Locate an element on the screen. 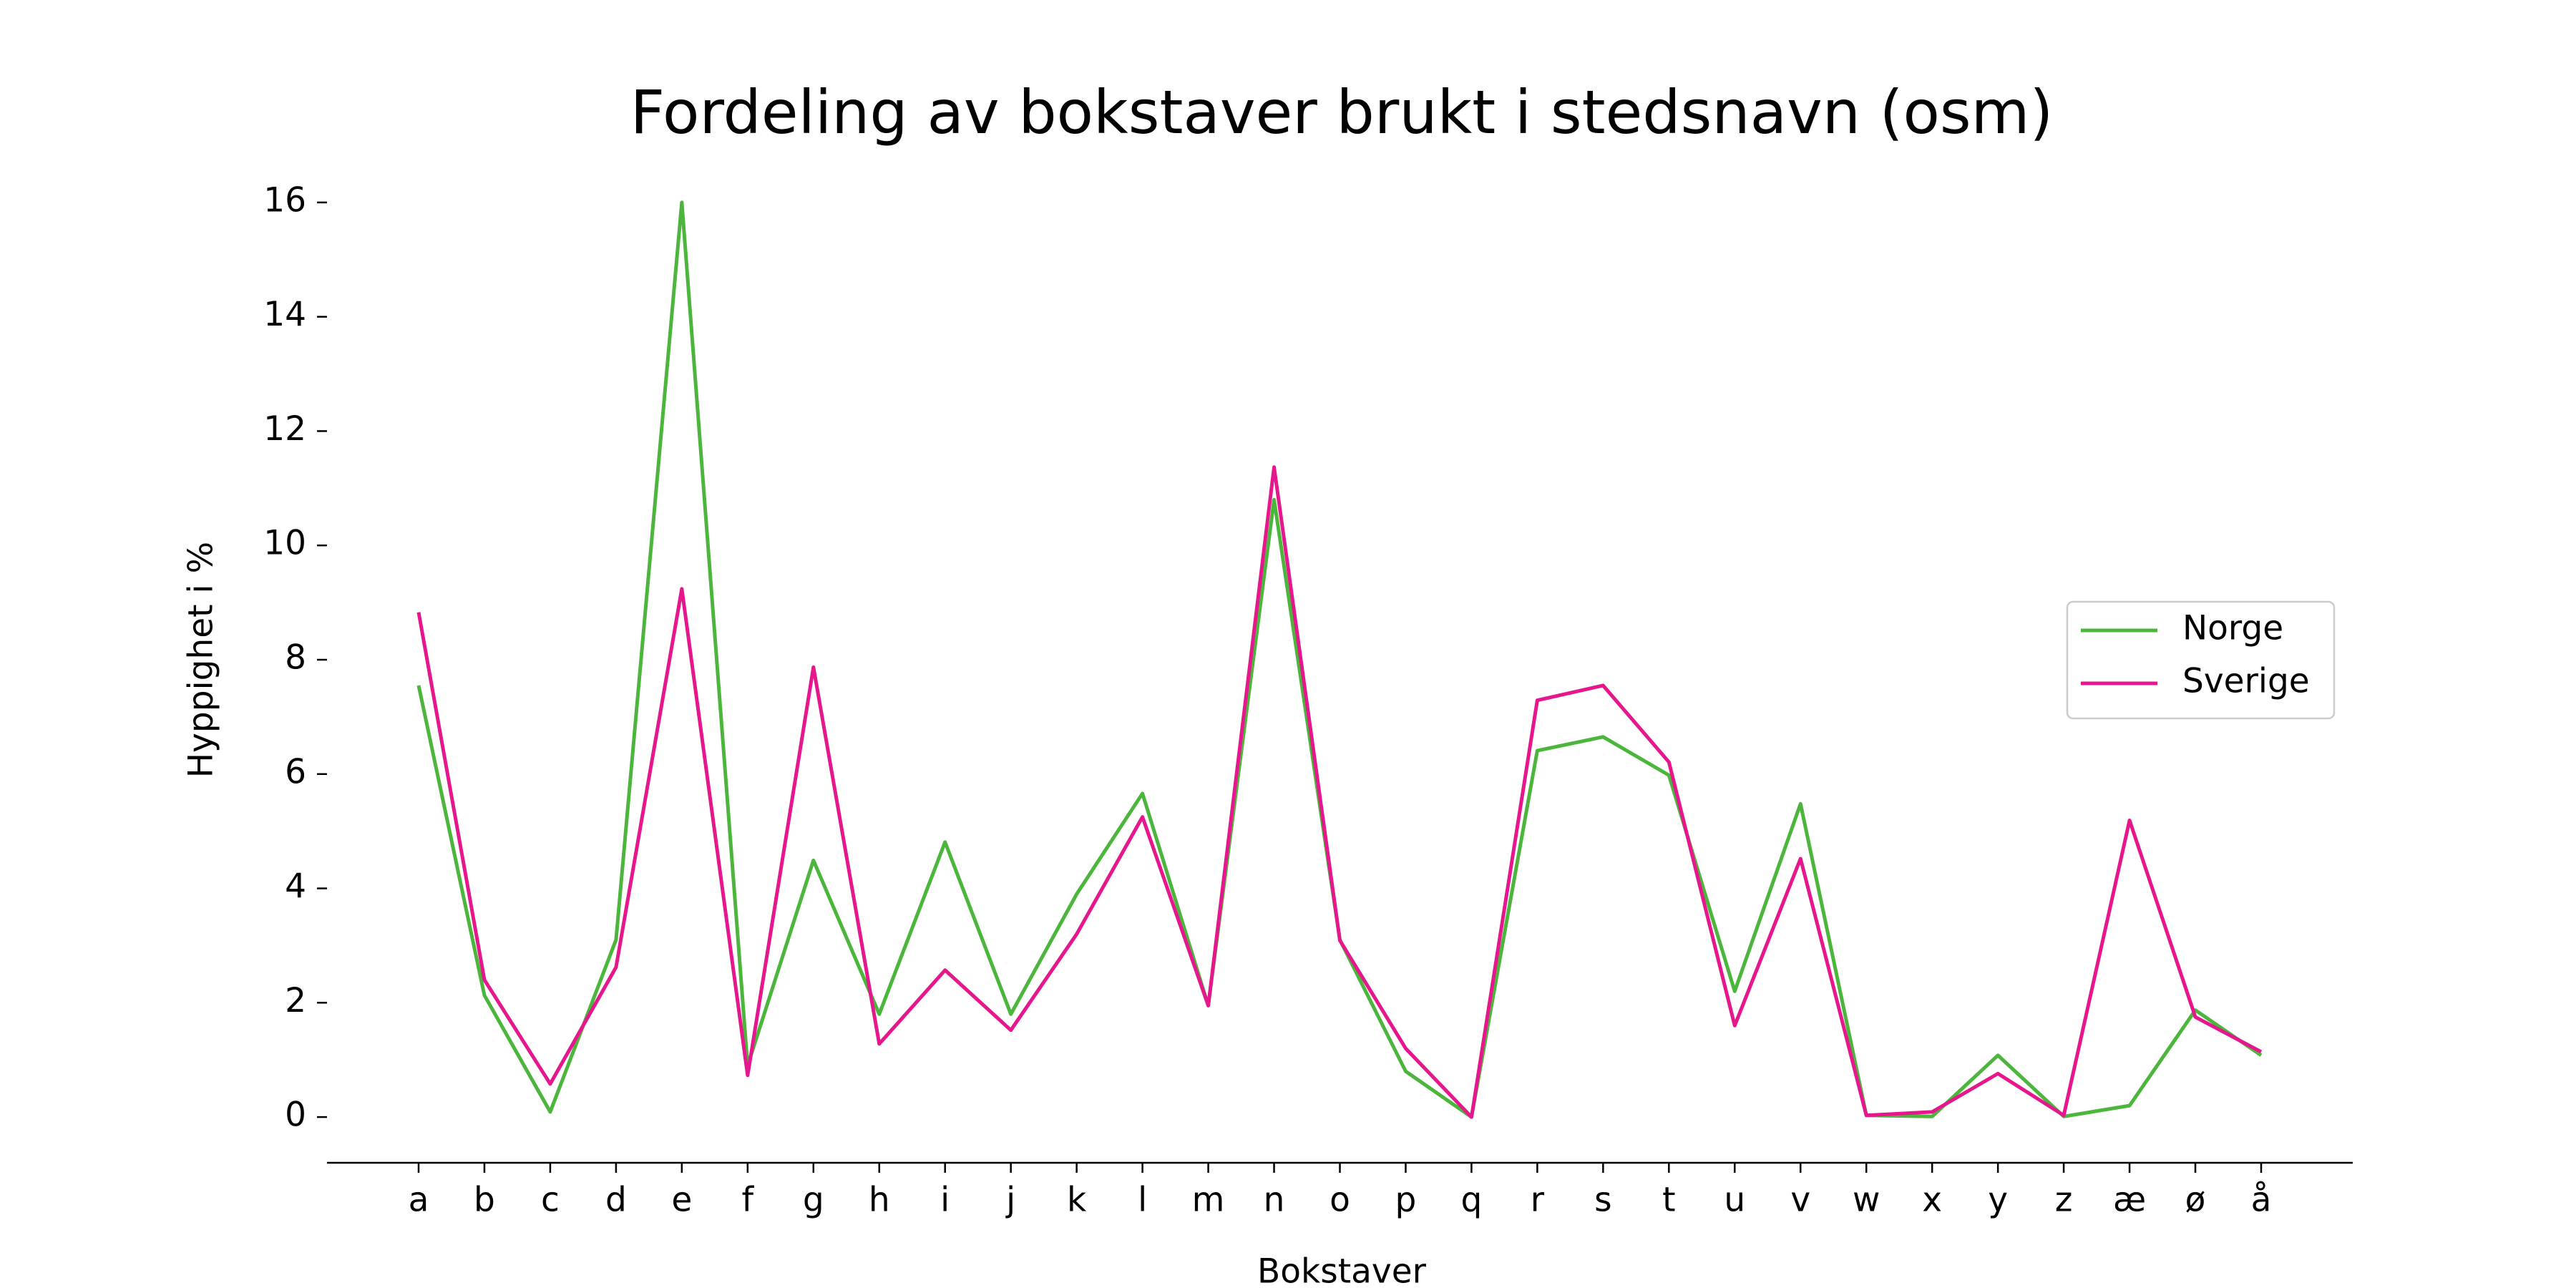 This screenshot has width=2576, height=1288. x-tick-label: v is located at coordinates (1800, 1200).